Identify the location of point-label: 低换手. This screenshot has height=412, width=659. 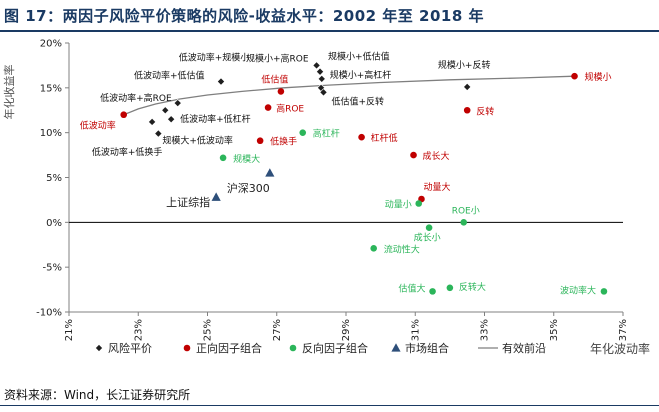
(283, 142).